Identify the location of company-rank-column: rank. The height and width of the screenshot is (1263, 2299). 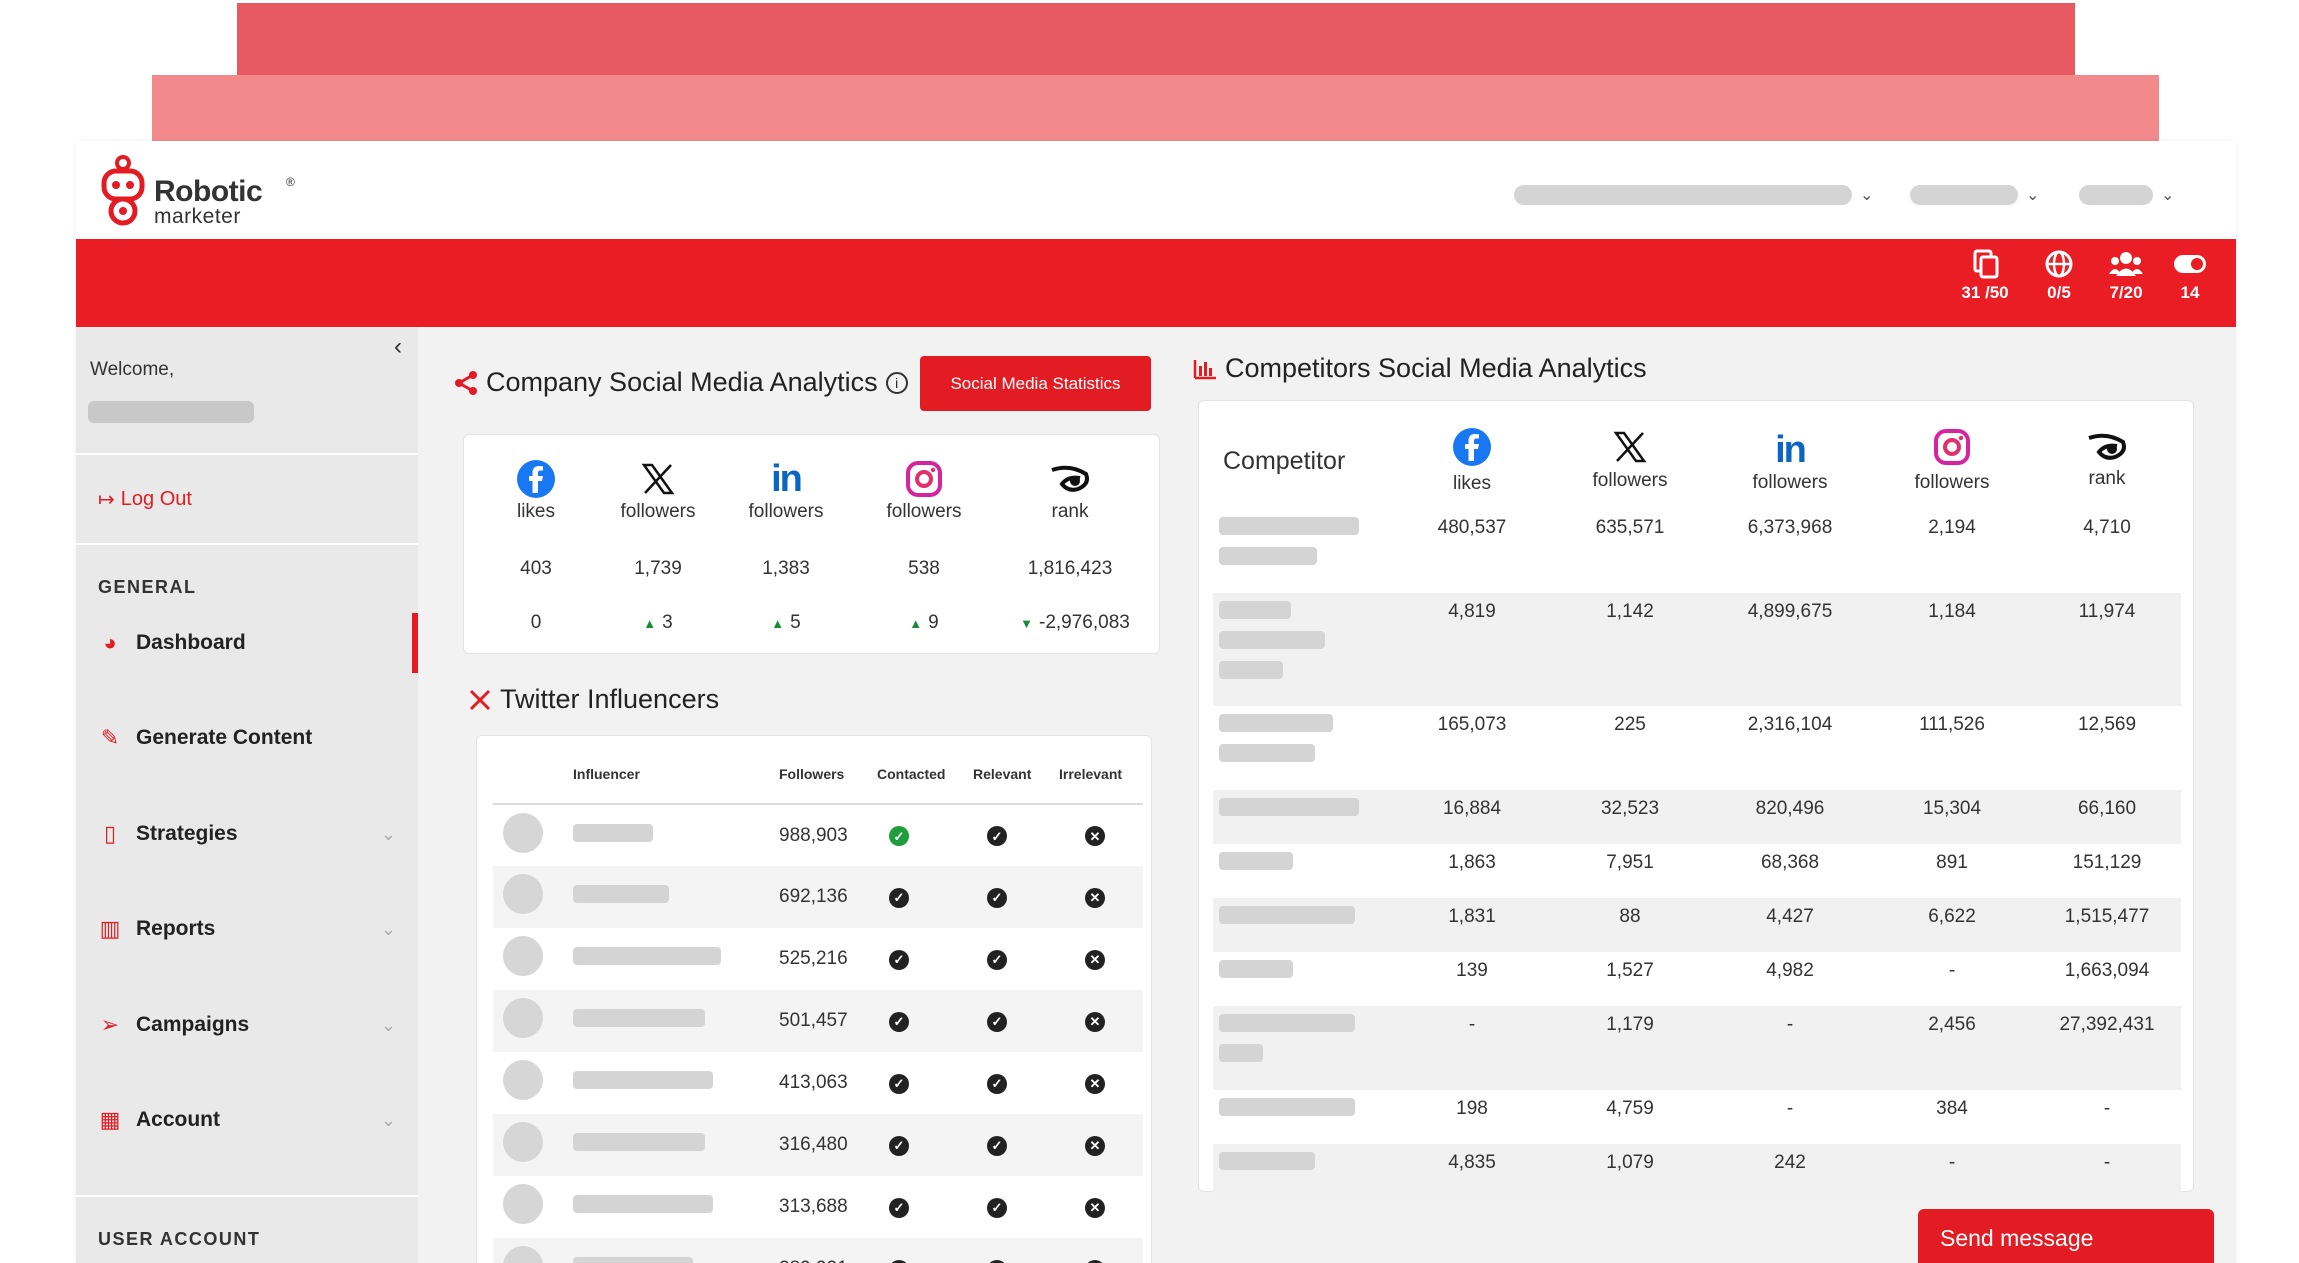
(1070, 491).